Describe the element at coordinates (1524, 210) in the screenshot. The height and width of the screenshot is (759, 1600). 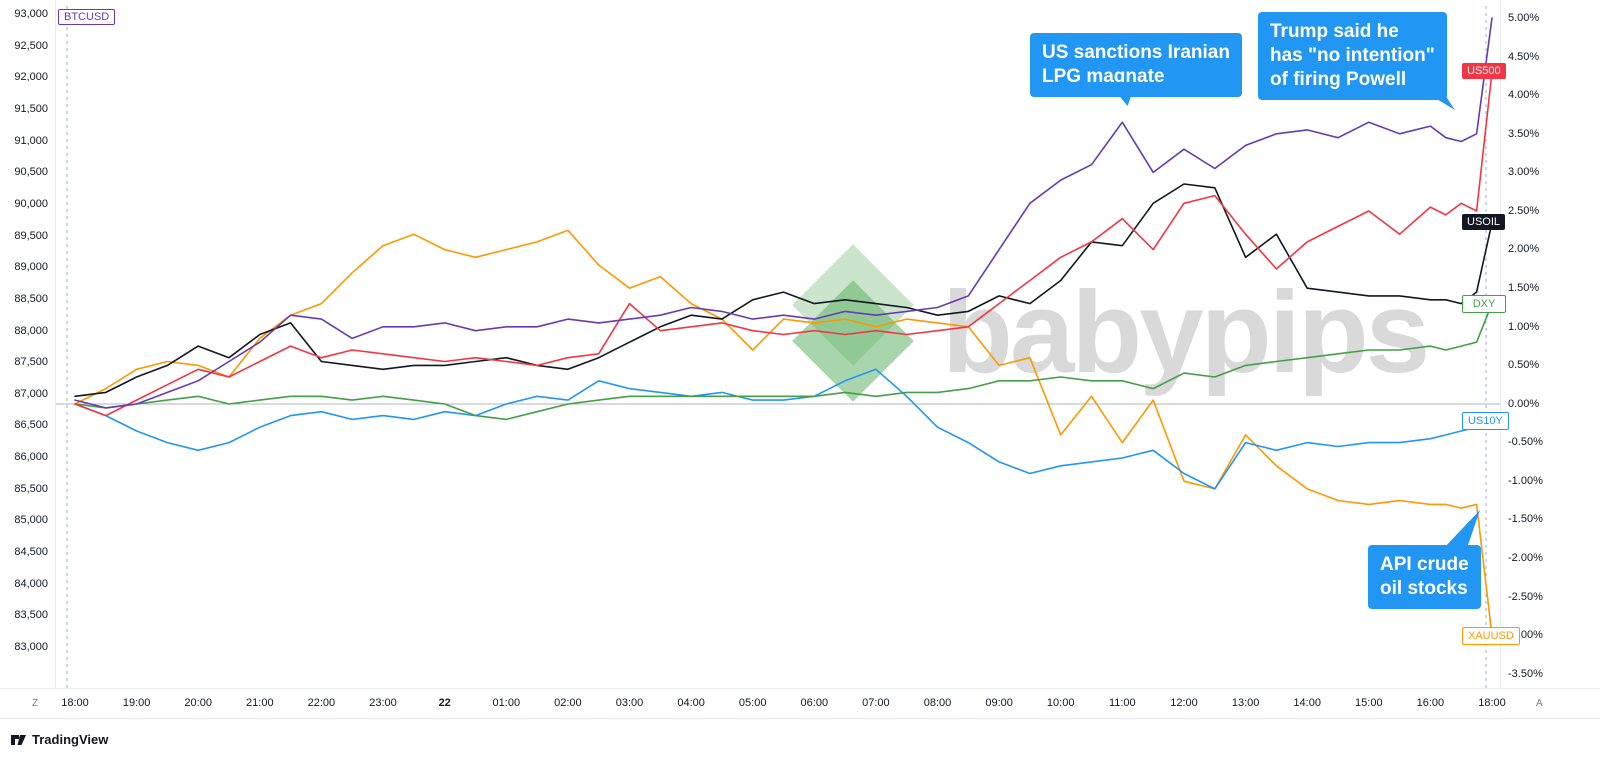
I see `right-axis-tick: 2.50%` at that location.